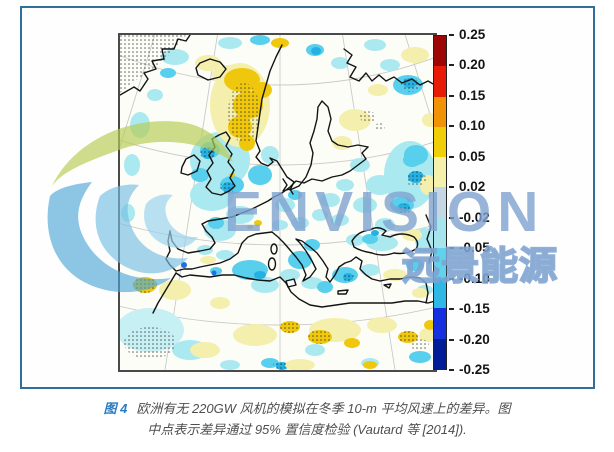  What do you see at coordinates (472, 34) in the screenshot?
I see `colorbar-tick-label: 0.25` at bounding box center [472, 34].